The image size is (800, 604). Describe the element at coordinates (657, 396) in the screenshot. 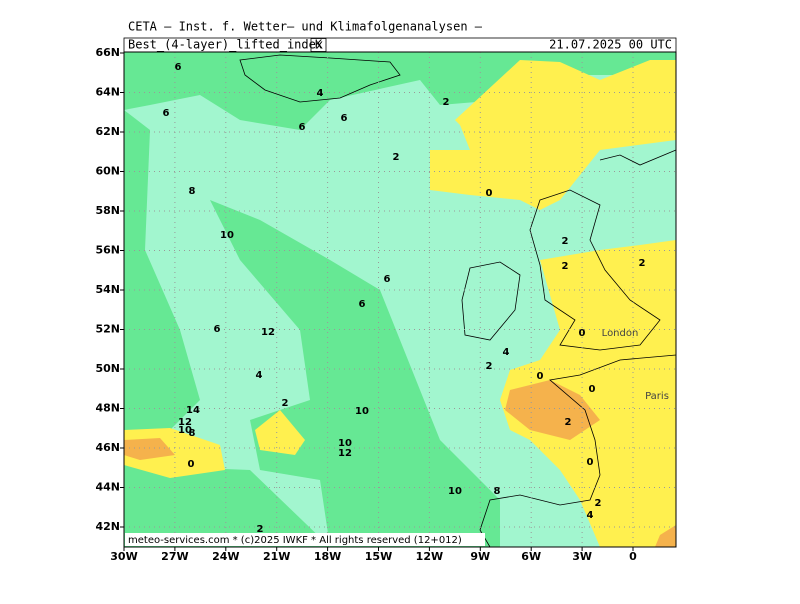

I see `place-label: Paris` at that location.